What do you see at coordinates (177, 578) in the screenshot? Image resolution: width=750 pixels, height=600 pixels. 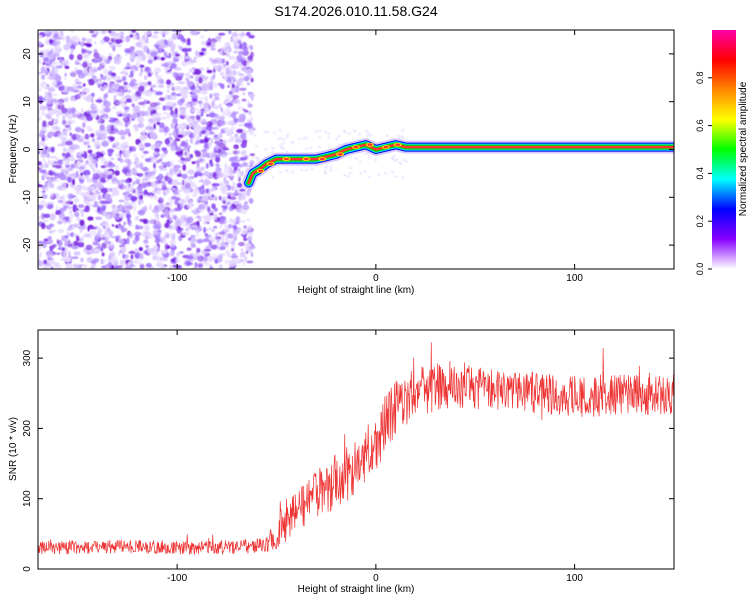 I see `snr-x-tick-label: -100` at bounding box center [177, 578].